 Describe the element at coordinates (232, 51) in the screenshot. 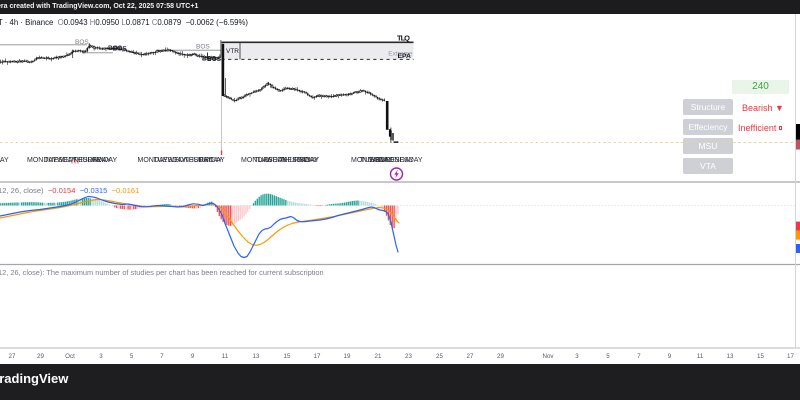

I see `svg-text: VTR` at that location.